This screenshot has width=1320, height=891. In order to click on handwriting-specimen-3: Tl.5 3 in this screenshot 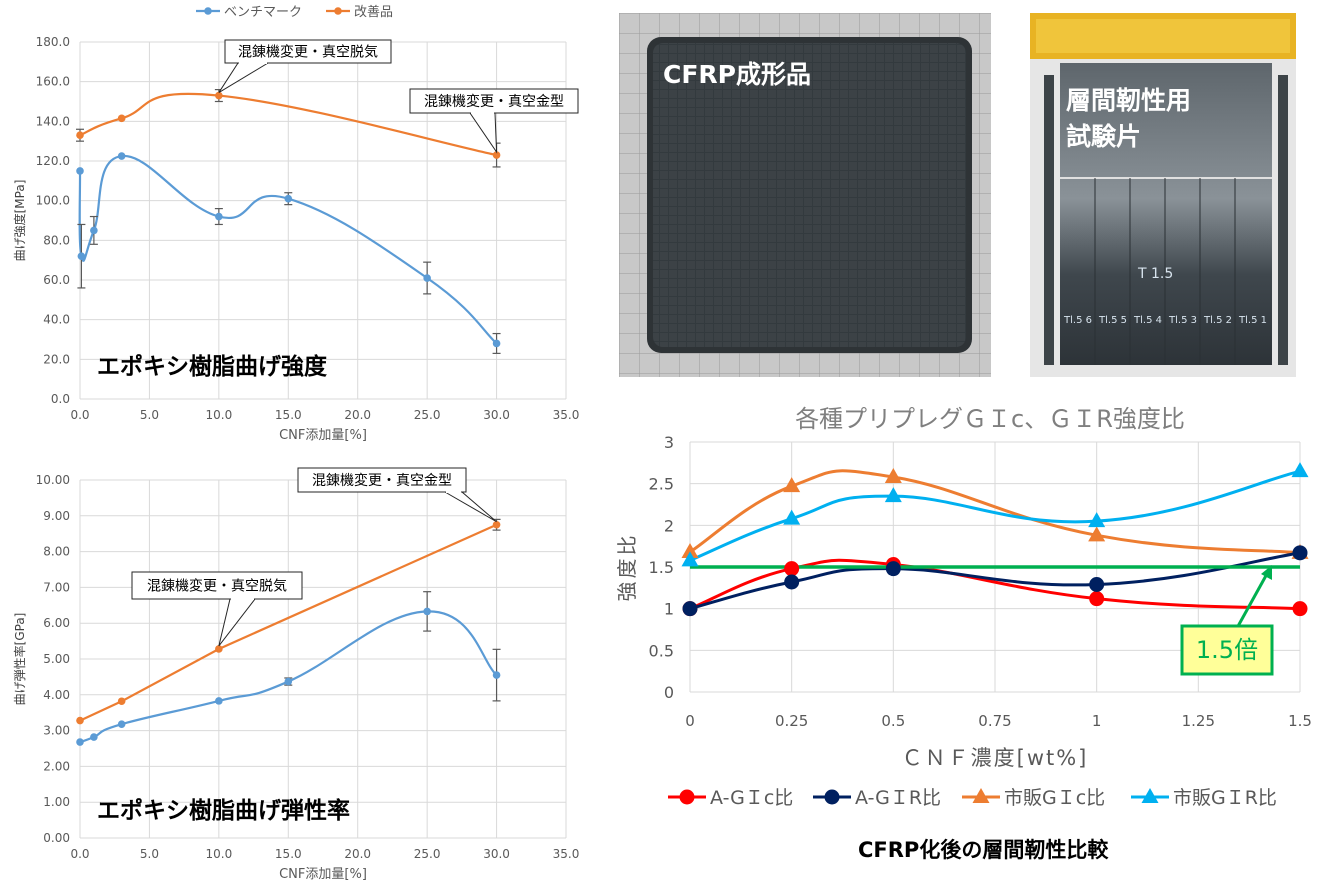, I will do `click(1182, 320)`.